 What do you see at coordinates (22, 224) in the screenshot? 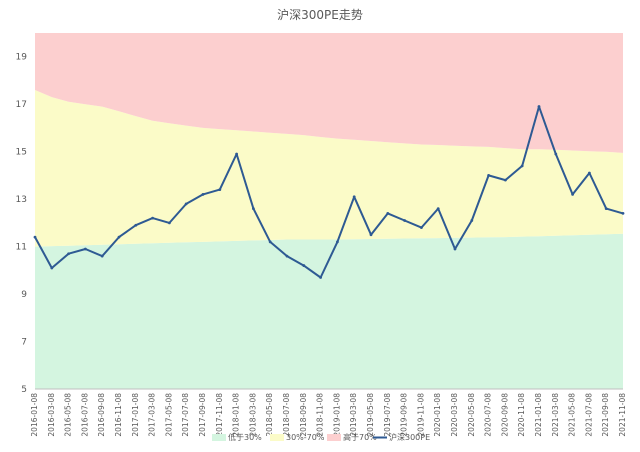
I see `y-axis: 5 7 9 11 13 15 17 19` at bounding box center [22, 224].